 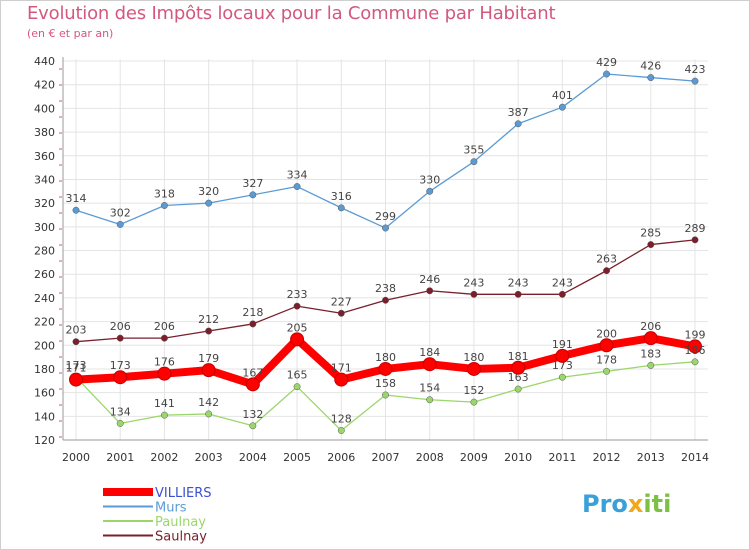 What do you see at coordinates (180, 522) in the screenshot?
I see `legend-label-paulnay: Paulnay` at bounding box center [180, 522].